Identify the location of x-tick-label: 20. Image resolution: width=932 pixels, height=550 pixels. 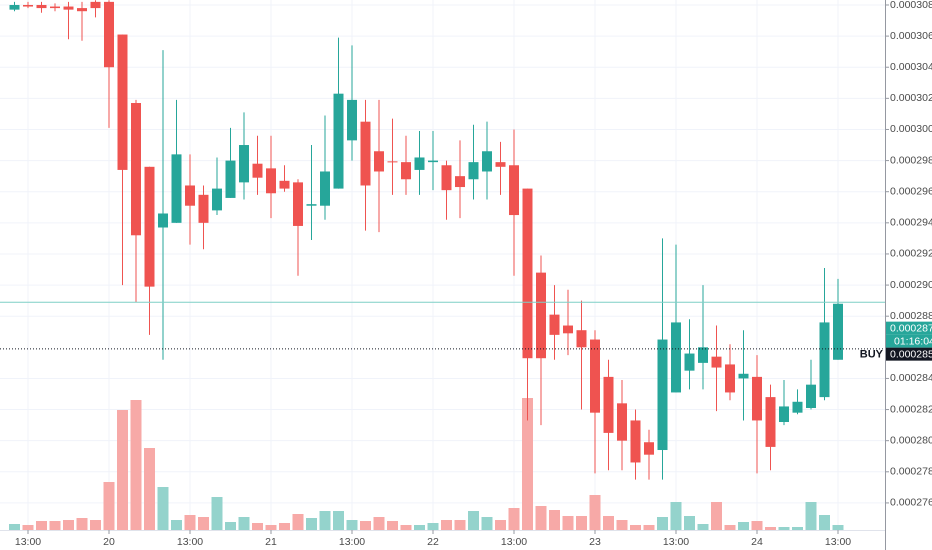
(109, 542).